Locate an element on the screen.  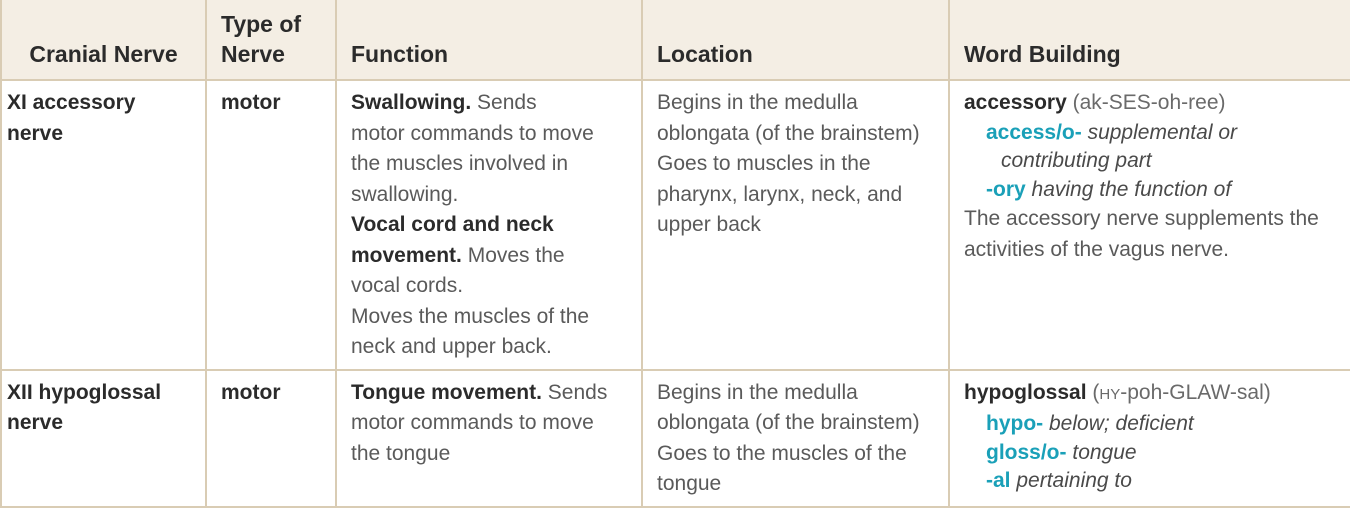
function-text: the tongue is located at coordinates (401, 453).